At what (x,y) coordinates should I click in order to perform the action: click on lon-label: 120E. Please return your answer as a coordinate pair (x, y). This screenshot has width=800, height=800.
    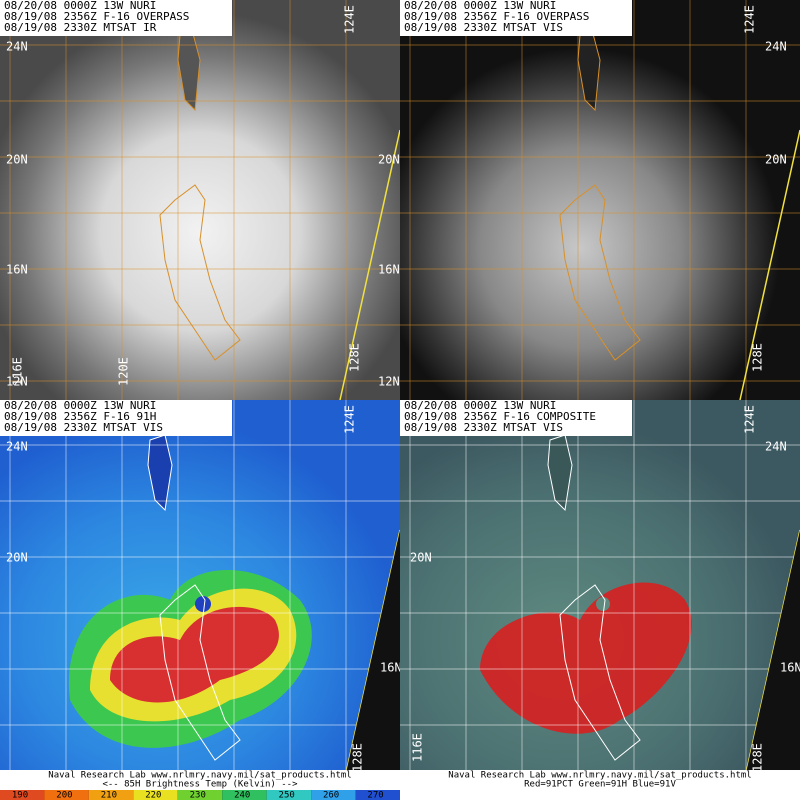
    Looking at the image, I should click on (124, 371).